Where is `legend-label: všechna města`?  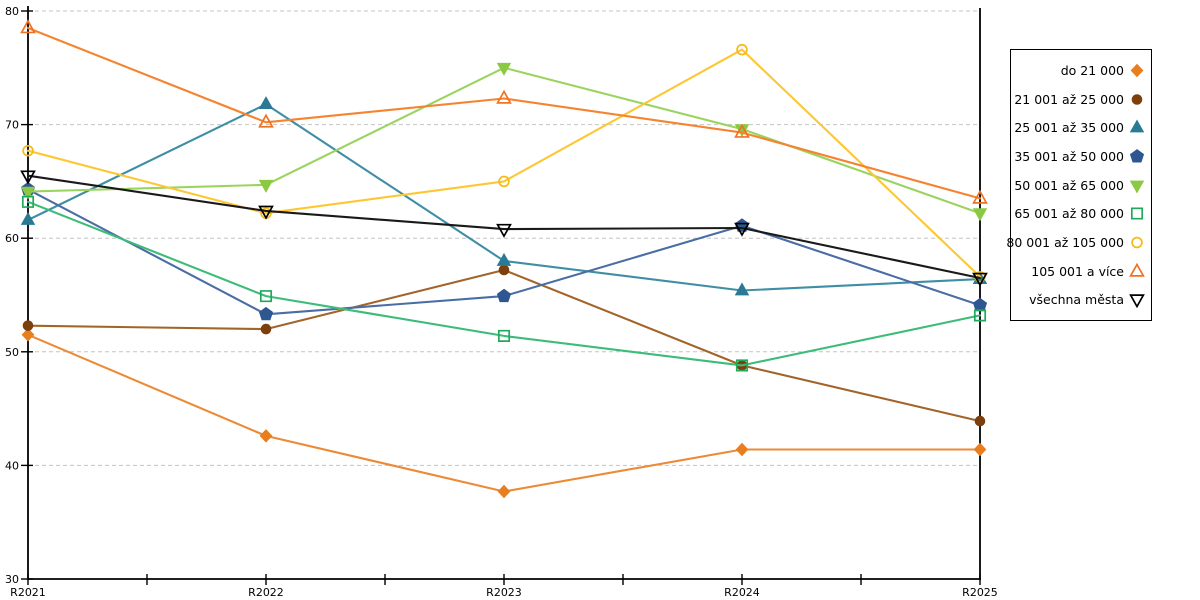
legend-label: všechna města is located at coordinates (1076, 300).